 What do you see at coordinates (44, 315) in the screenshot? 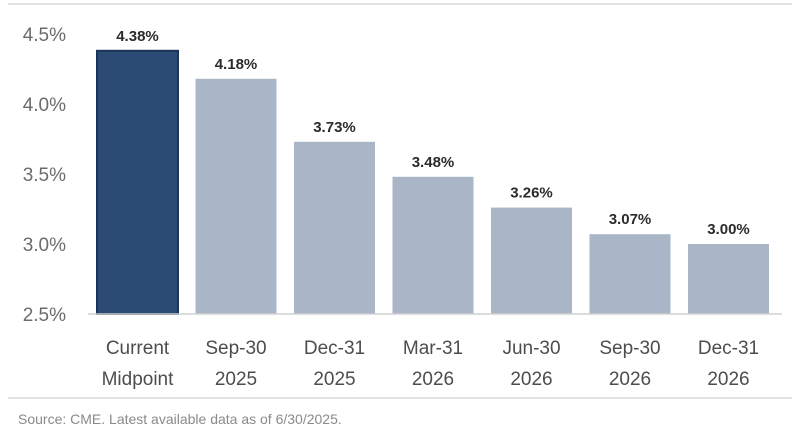
I see `y-tick-label: 2.5%` at bounding box center [44, 315].